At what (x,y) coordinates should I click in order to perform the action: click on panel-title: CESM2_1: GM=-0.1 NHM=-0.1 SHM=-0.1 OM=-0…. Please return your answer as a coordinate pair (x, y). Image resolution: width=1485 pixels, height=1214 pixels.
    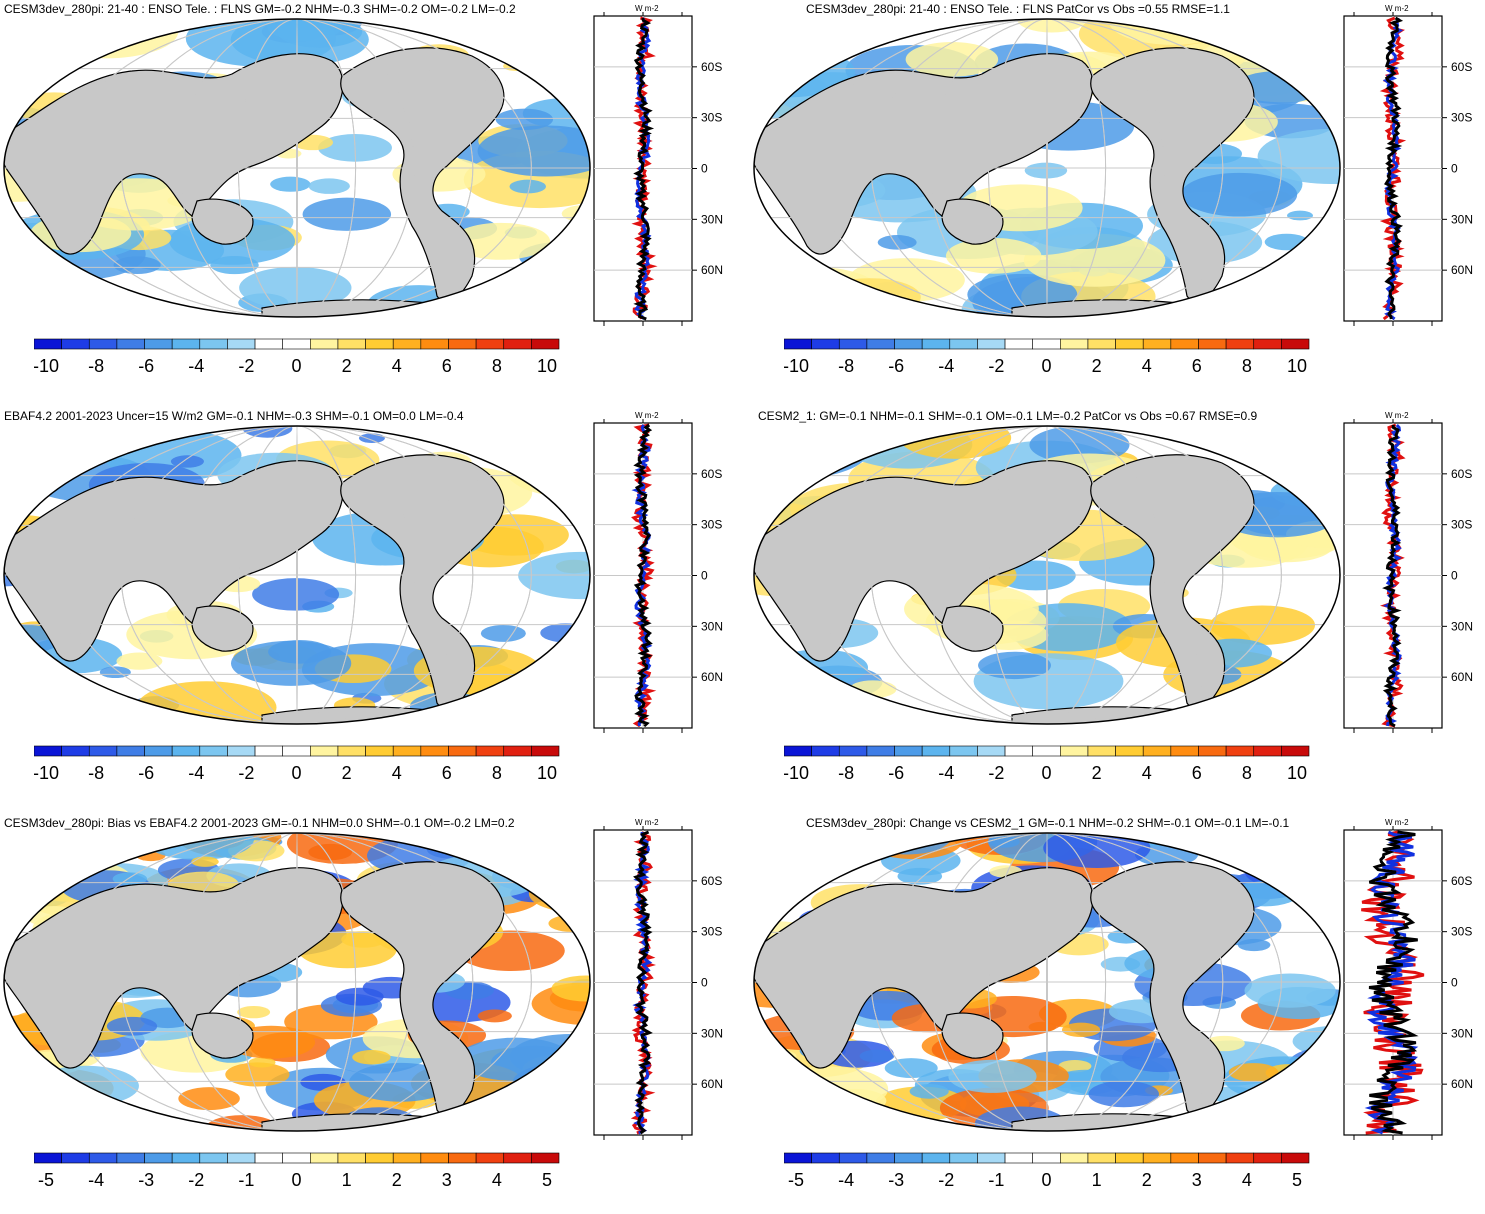
    Looking at the image, I should click on (1008, 416).